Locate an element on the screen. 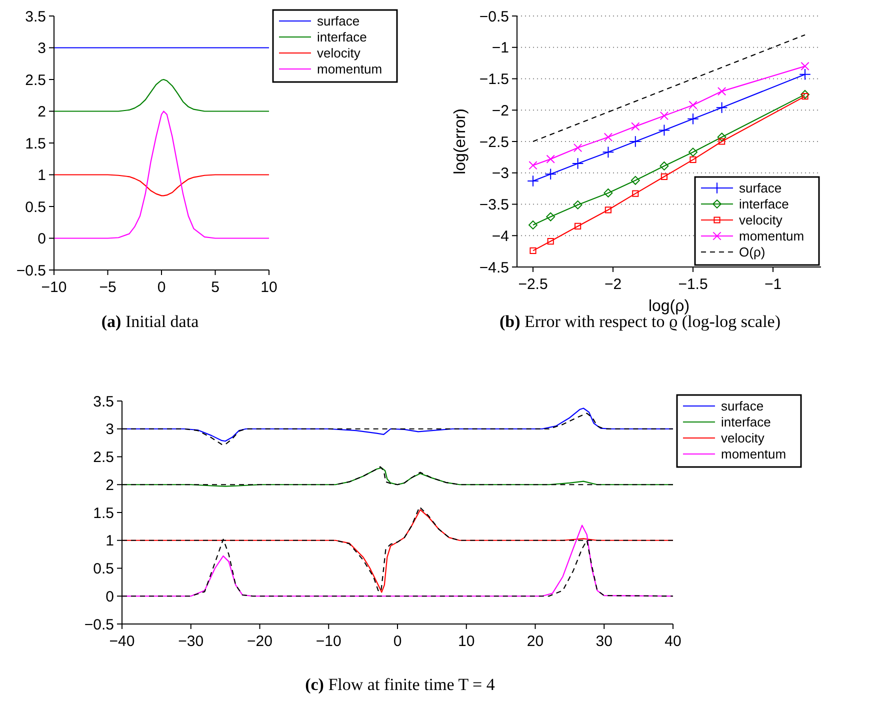  x-tick-label: −40 is located at coordinates (122, 641).